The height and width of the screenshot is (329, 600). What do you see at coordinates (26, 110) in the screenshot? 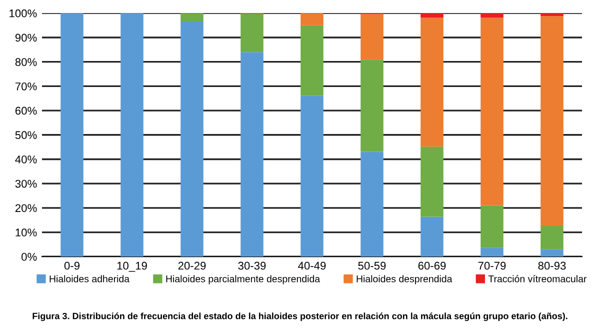
I see `y-tick-label: 60%` at bounding box center [26, 110].